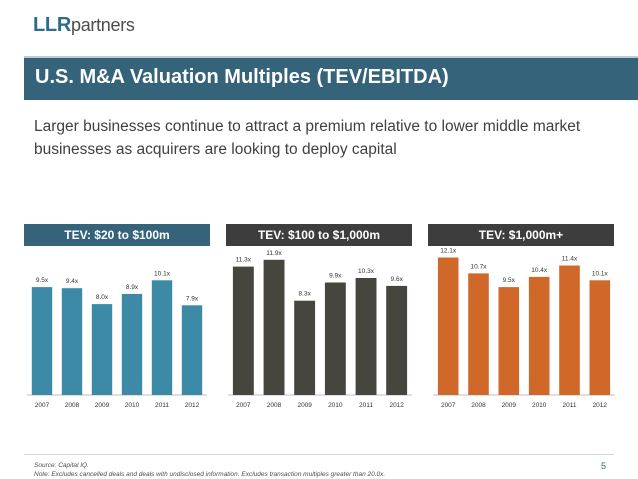 The width and height of the screenshot is (638, 479). I want to click on data-label-1-2012: 9.6x, so click(397, 279).